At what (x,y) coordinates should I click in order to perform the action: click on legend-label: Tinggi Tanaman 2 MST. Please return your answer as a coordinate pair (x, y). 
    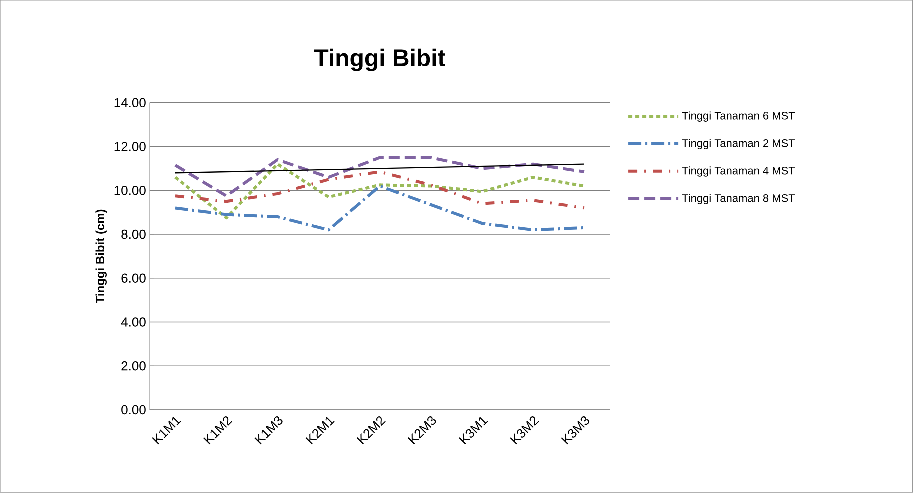
    Looking at the image, I should click on (739, 144).